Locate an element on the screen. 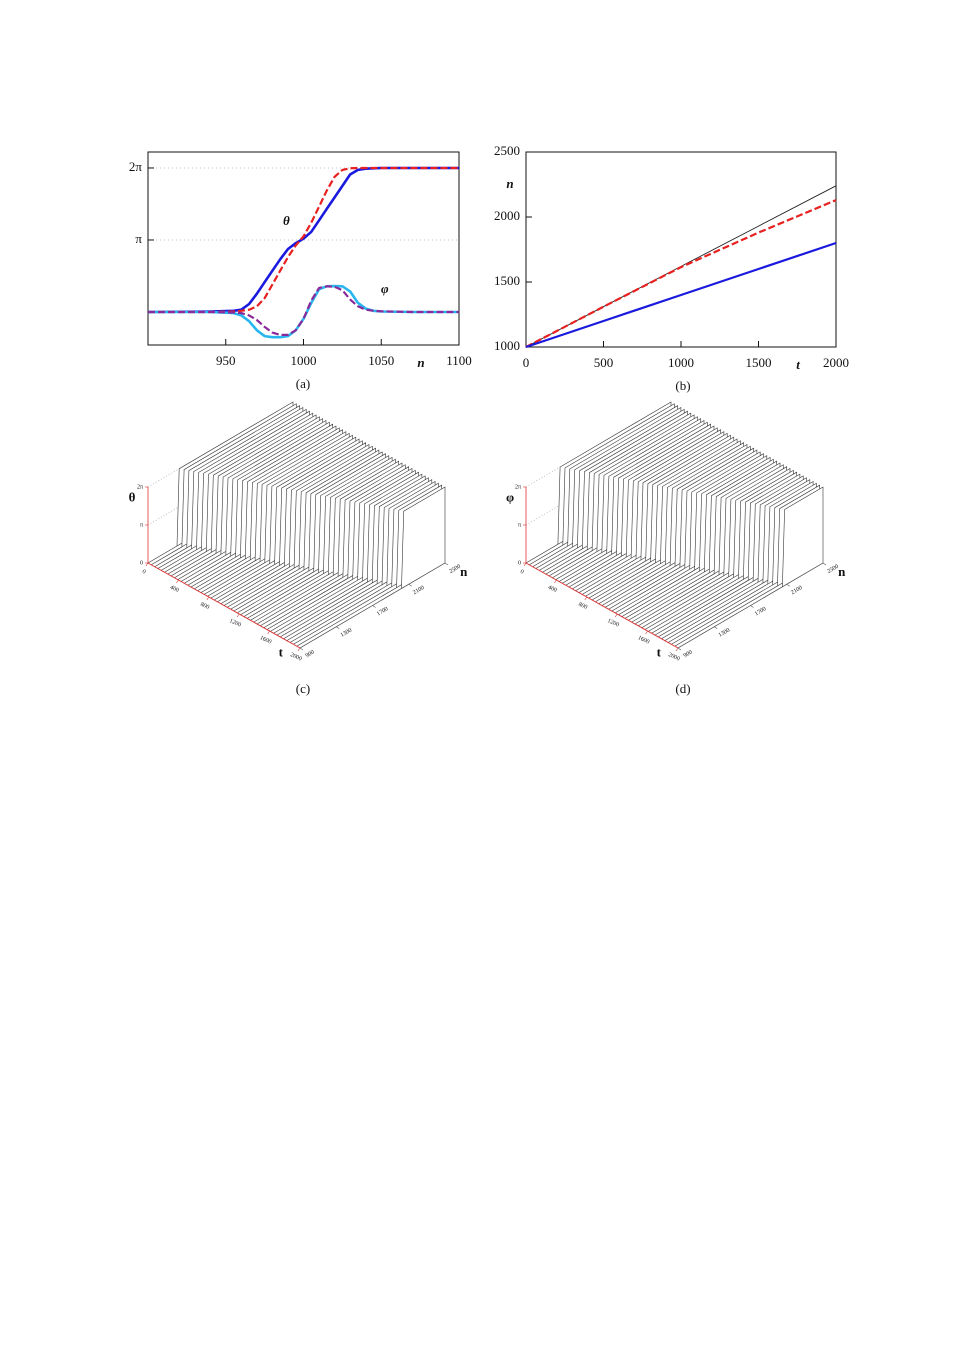 The height and width of the screenshot is (1360, 958). y-tick-label: 2500 is located at coordinates (507, 150).